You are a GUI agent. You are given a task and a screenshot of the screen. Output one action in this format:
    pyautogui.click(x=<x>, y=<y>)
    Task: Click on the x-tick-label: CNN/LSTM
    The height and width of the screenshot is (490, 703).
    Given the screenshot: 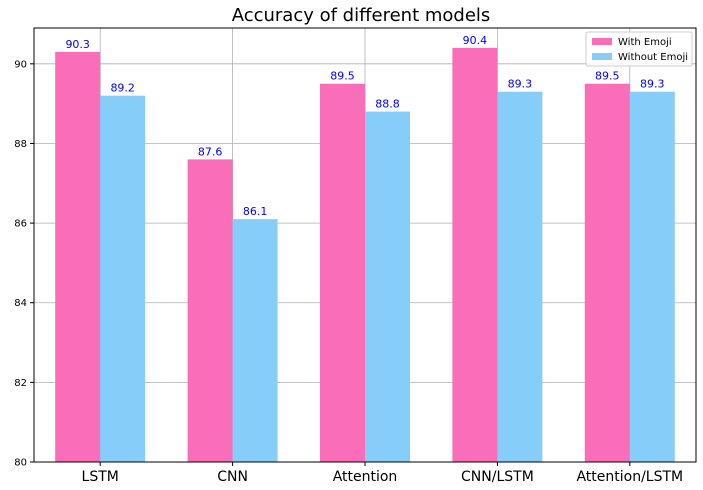 What is the action you would take?
    pyautogui.click(x=497, y=477)
    